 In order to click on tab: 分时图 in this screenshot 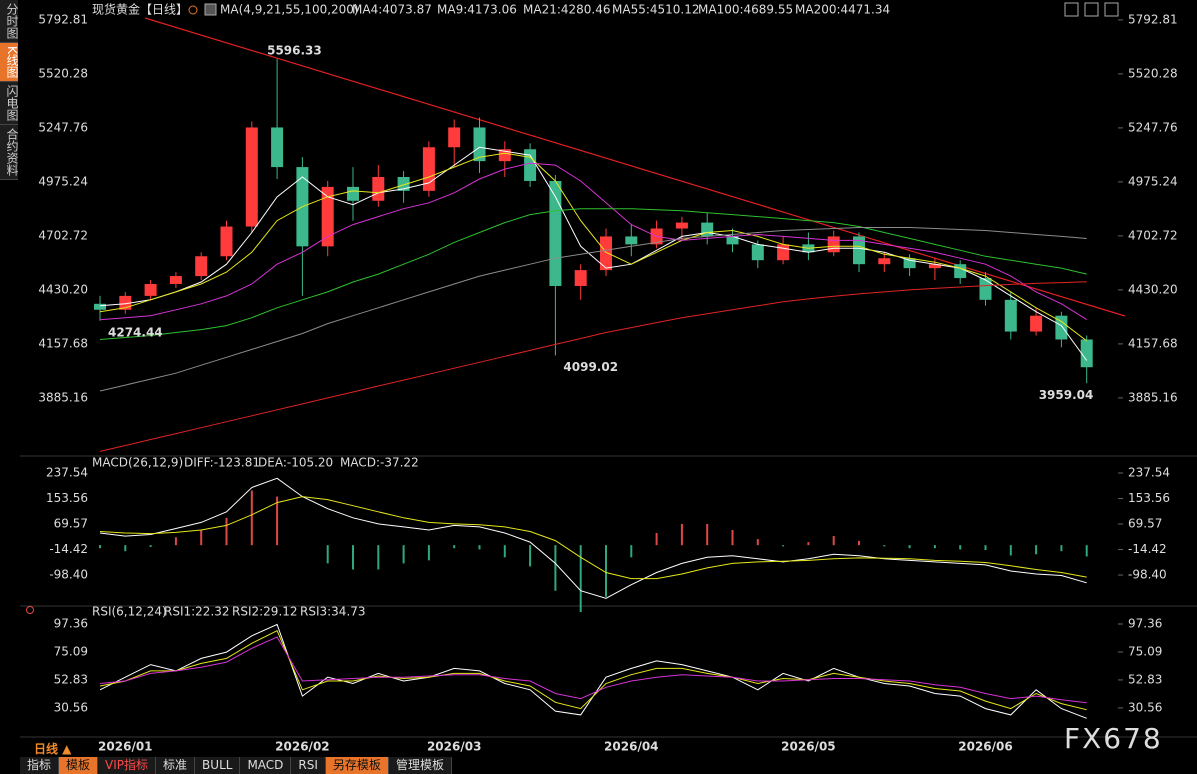, I will do `click(9, 21)`.